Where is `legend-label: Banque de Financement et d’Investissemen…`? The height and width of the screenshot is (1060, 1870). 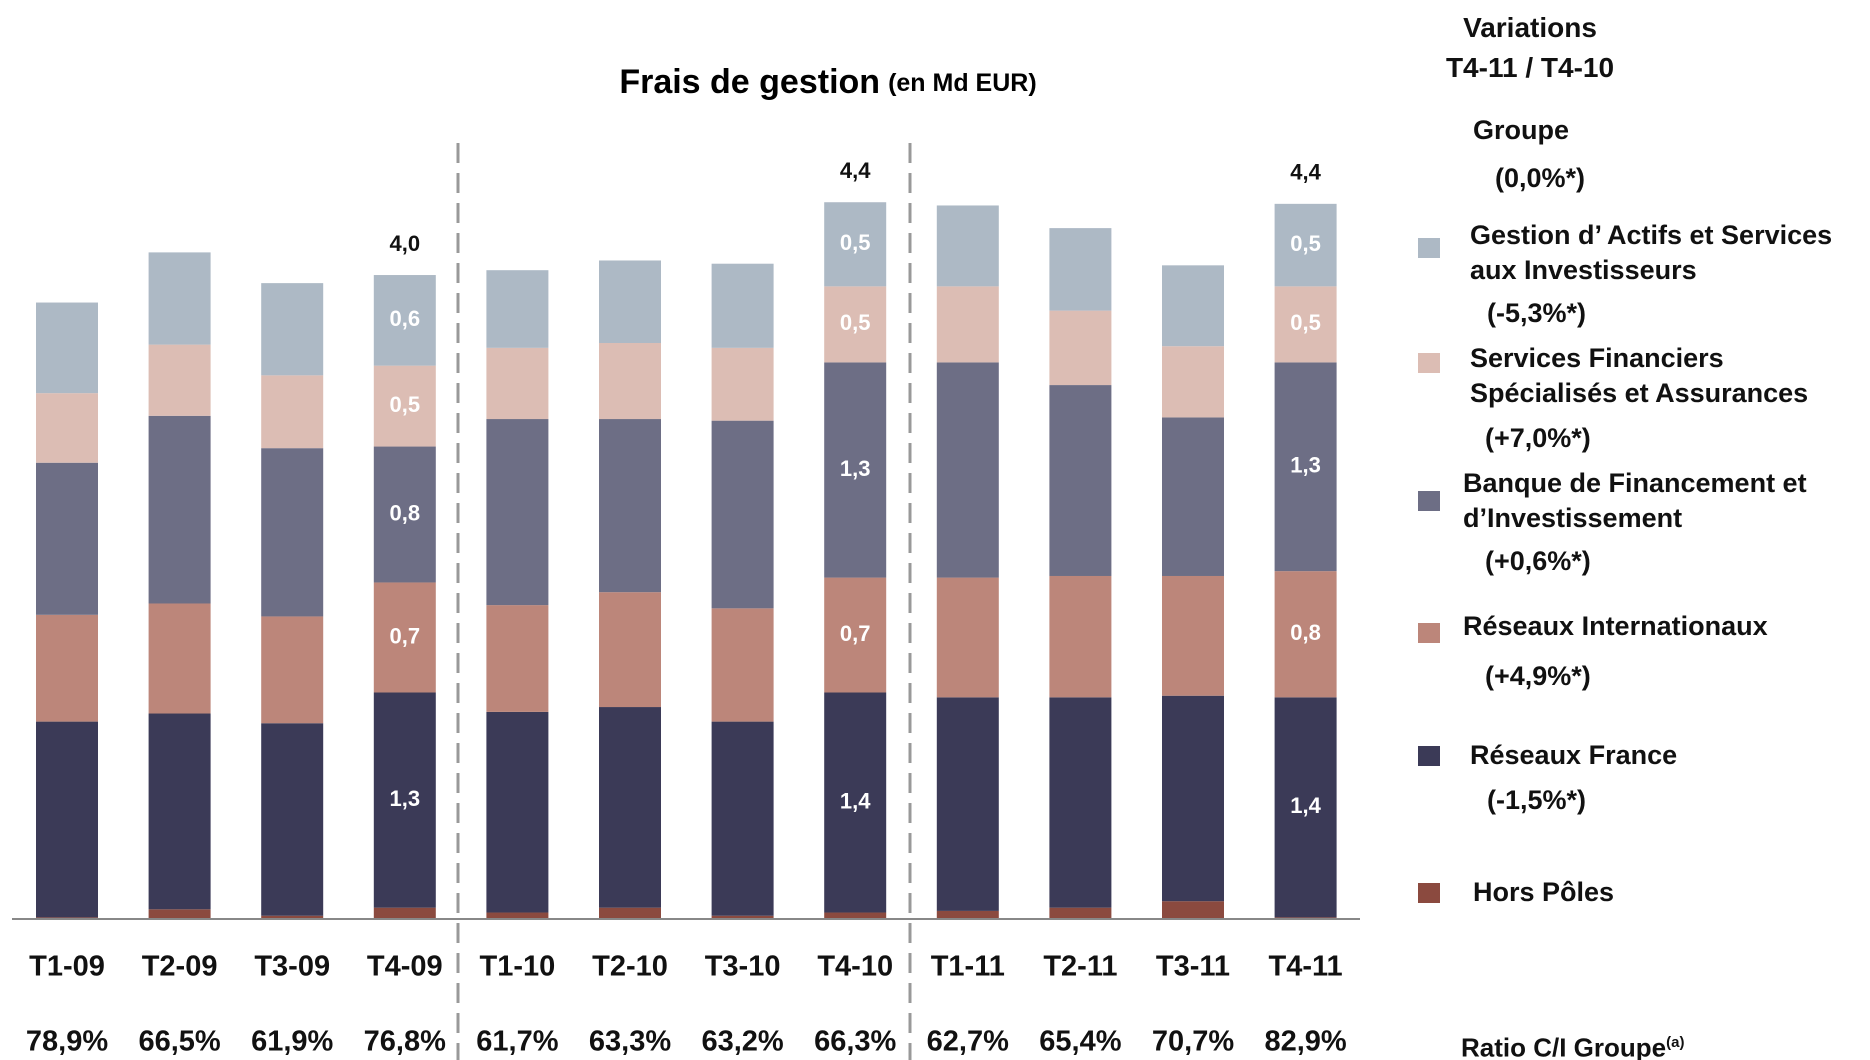 legend-label: Banque de Financement et d’Investissemen… is located at coordinates (1635, 500).